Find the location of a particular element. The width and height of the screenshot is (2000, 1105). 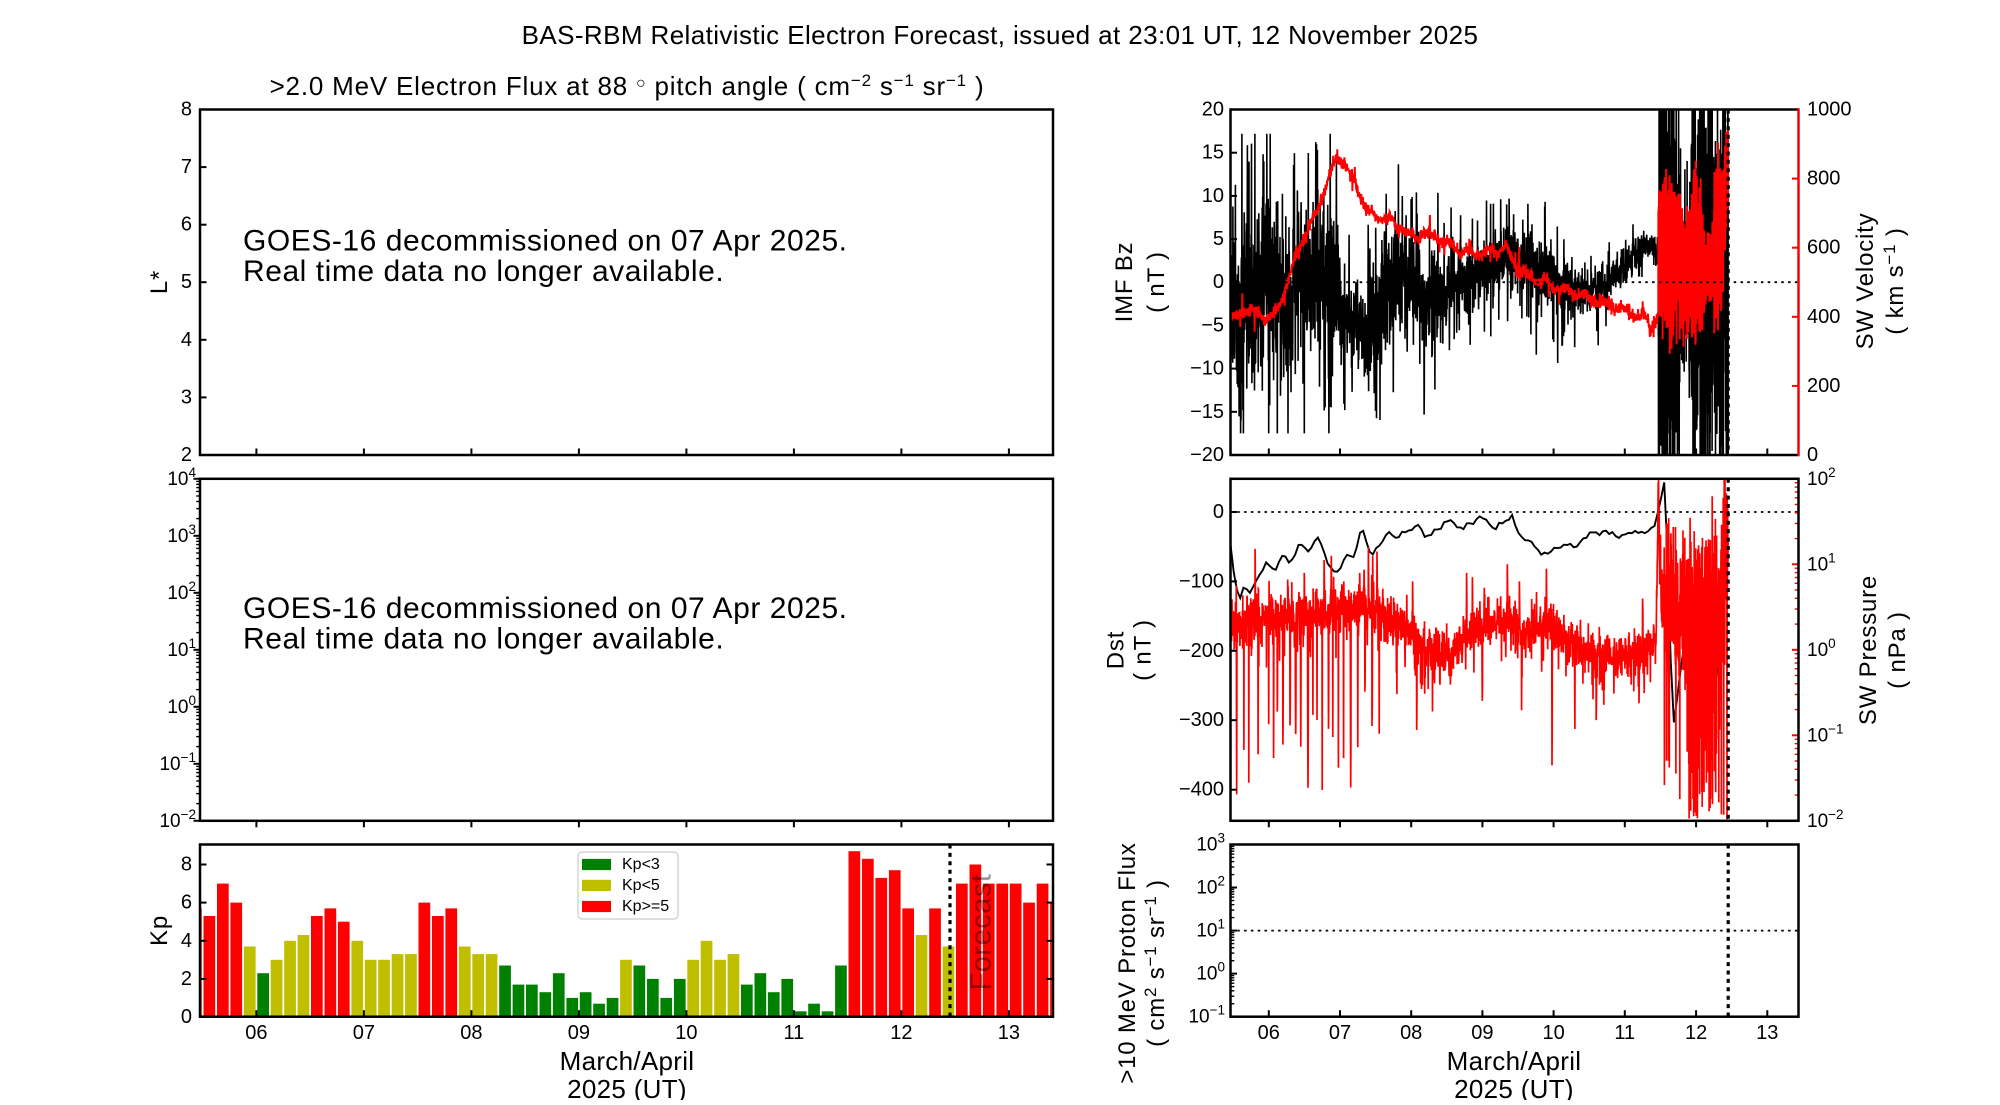

svg-text: 15 is located at coordinates (1213, 153).